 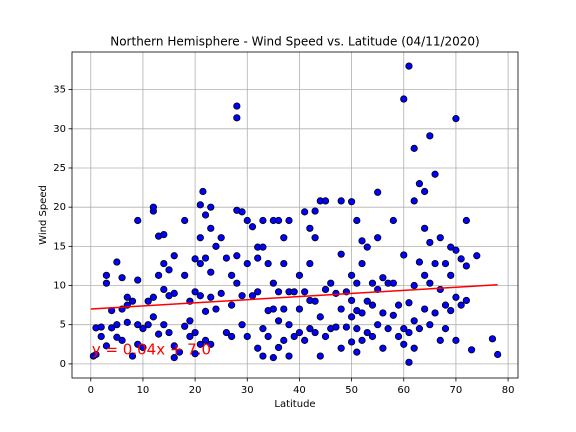 I want to click on y-tick-label: 35, so click(x=59, y=90).